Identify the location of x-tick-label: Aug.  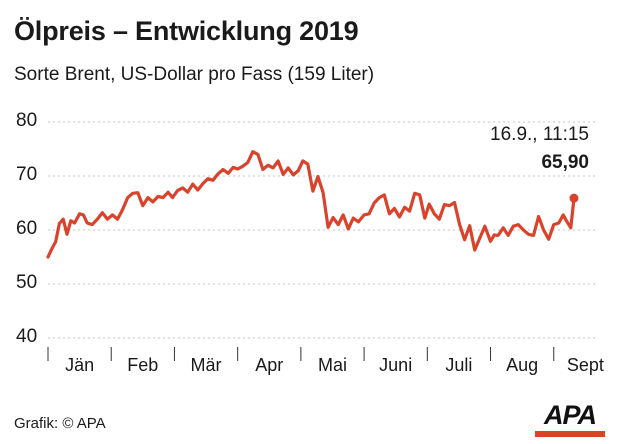
(522, 365).